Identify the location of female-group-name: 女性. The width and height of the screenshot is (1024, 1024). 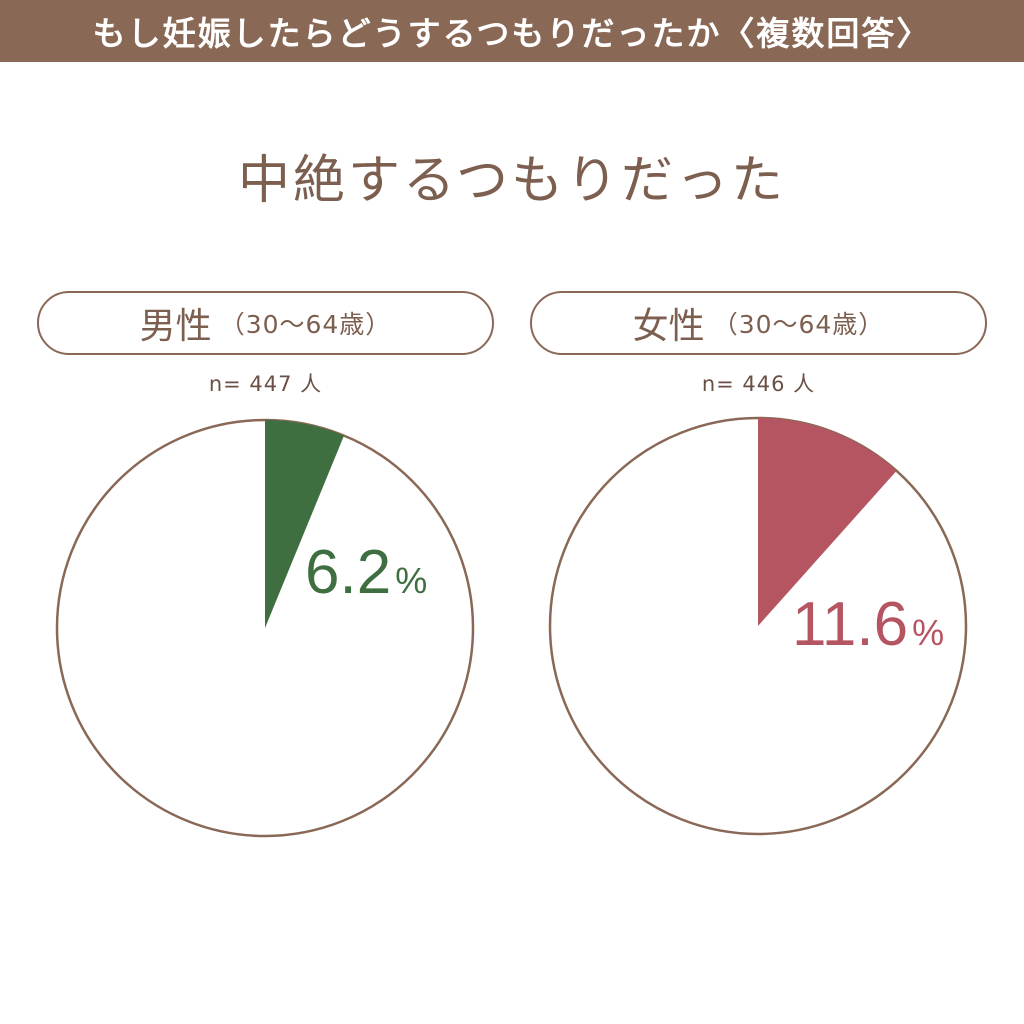
(668, 326).